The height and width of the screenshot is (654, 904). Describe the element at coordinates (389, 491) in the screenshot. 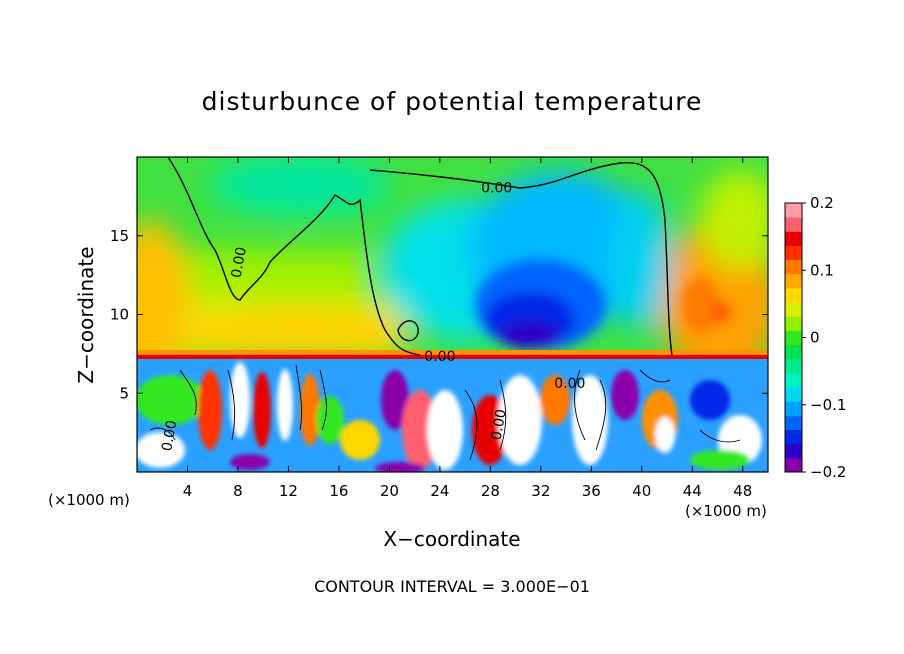

I see `x-tick-label: 20` at that location.